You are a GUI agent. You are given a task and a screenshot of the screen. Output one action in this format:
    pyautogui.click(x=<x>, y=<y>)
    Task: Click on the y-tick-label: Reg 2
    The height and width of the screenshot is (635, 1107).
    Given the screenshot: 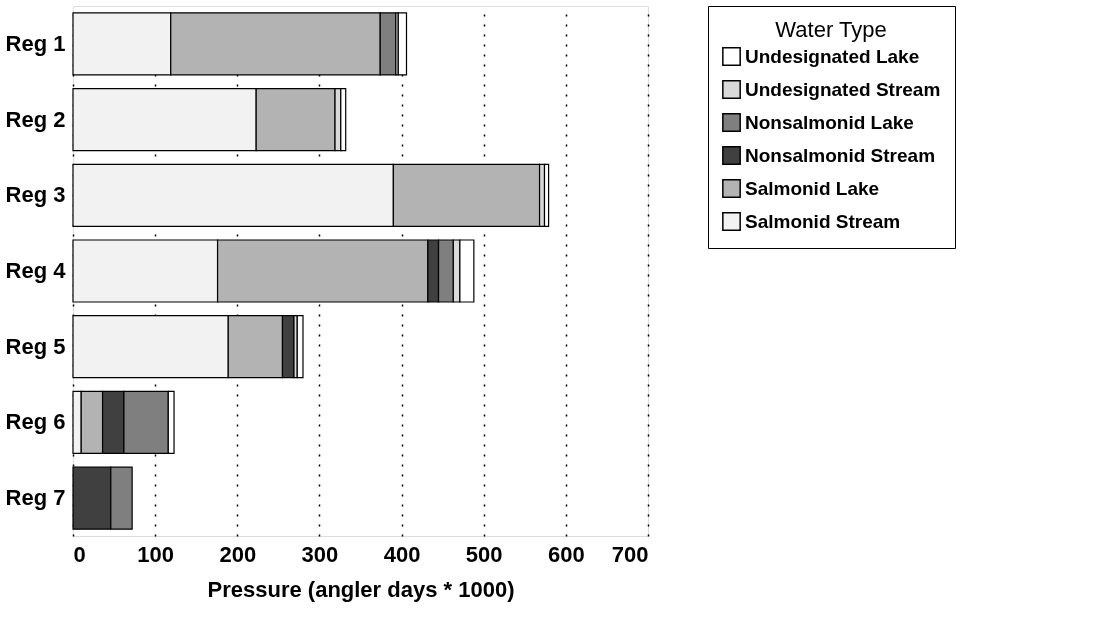 What is the action you would take?
    pyautogui.click(x=35, y=119)
    